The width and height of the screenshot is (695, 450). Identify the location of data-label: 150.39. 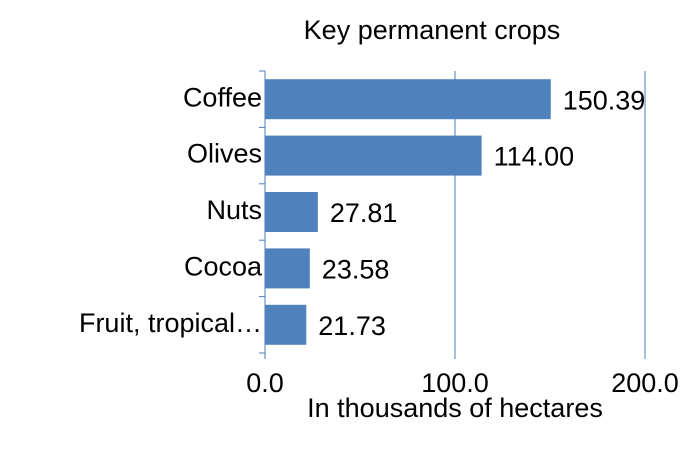
(604, 100).